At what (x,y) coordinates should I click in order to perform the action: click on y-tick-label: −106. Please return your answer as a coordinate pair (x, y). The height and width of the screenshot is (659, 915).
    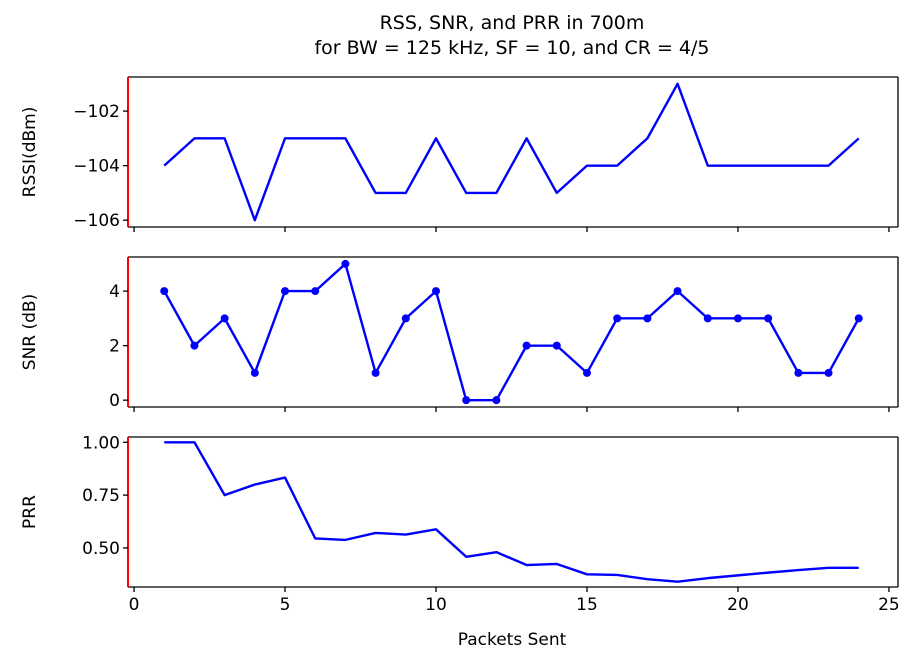
    Looking at the image, I should click on (96, 221).